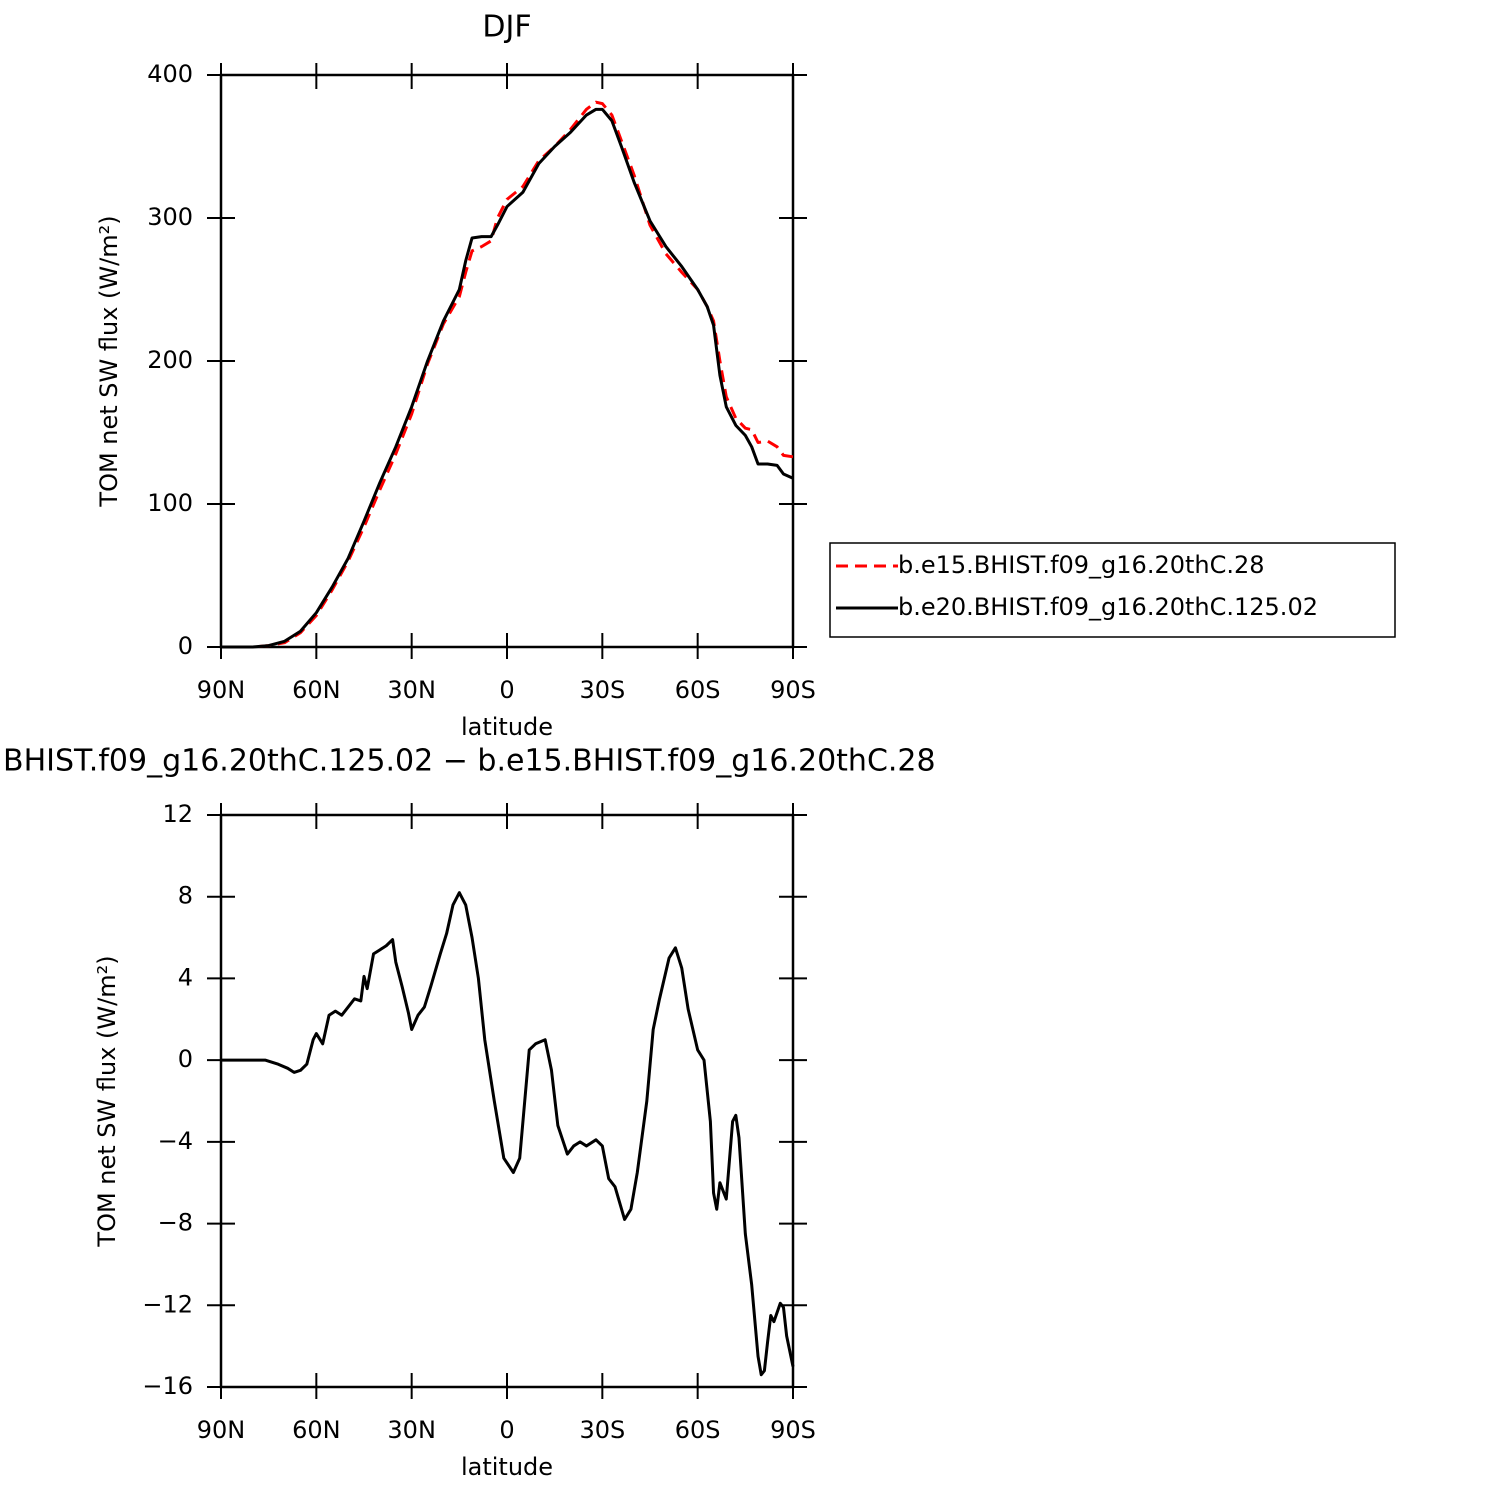  Describe the element at coordinates (1108, 607) in the screenshot. I see `legend-label: b.e20.BHIST.f09_g16.20thC.125.02` at that location.